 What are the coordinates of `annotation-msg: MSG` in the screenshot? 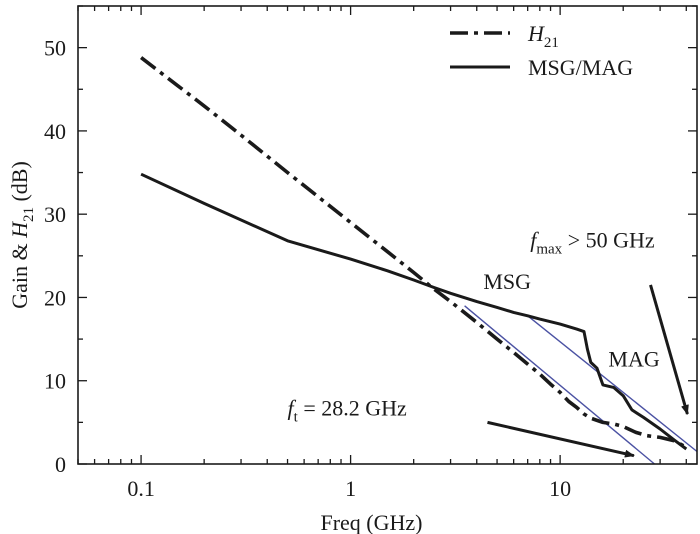 It's located at (507, 281).